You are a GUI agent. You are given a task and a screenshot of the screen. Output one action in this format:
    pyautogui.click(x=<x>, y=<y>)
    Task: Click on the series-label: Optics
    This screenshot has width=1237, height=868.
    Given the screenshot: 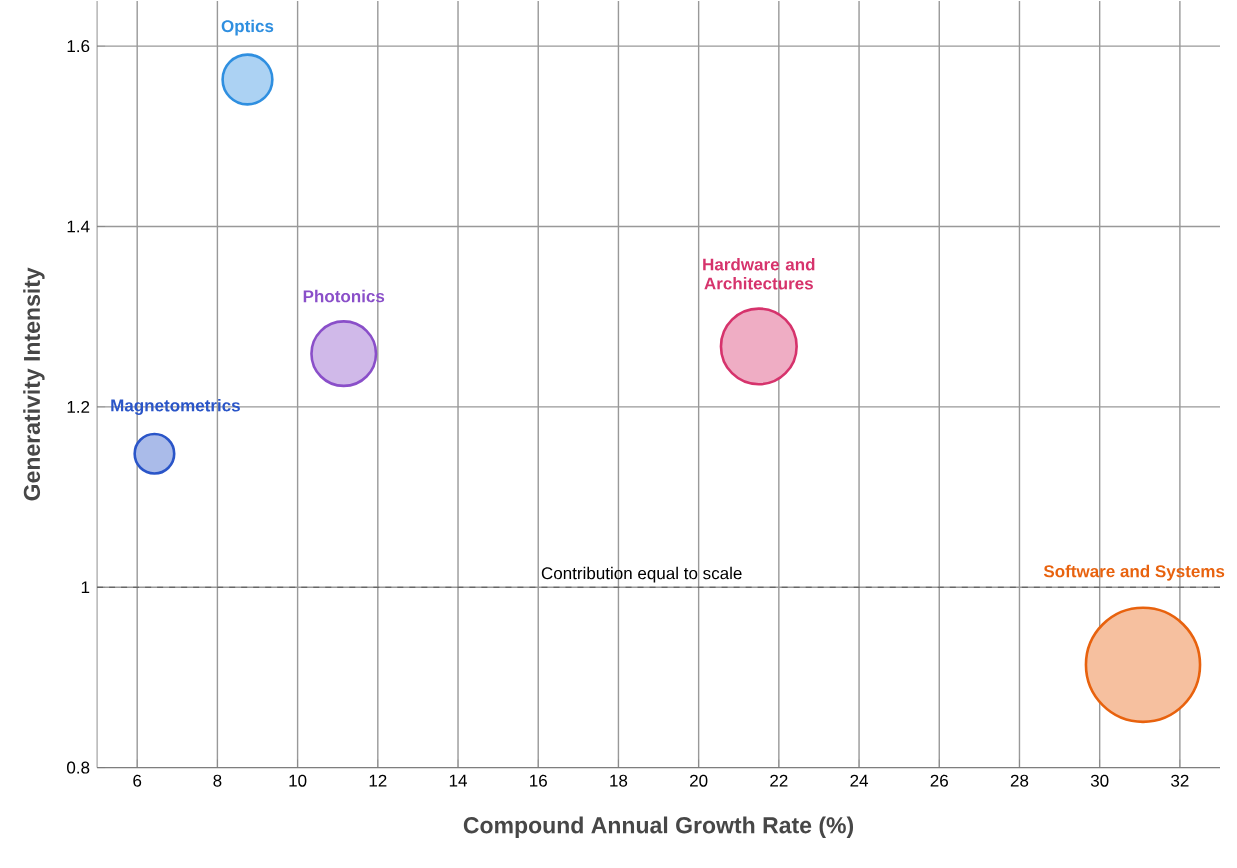 What is the action you would take?
    pyautogui.click(x=247, y=27)
    